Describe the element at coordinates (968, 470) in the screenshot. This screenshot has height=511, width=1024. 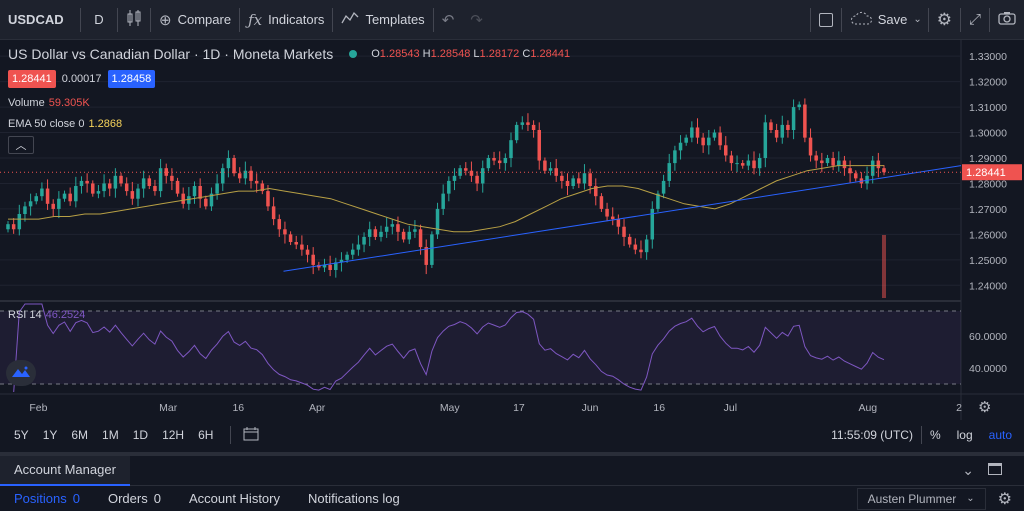
I see `minimize-panel-button: ⌄` at that location.